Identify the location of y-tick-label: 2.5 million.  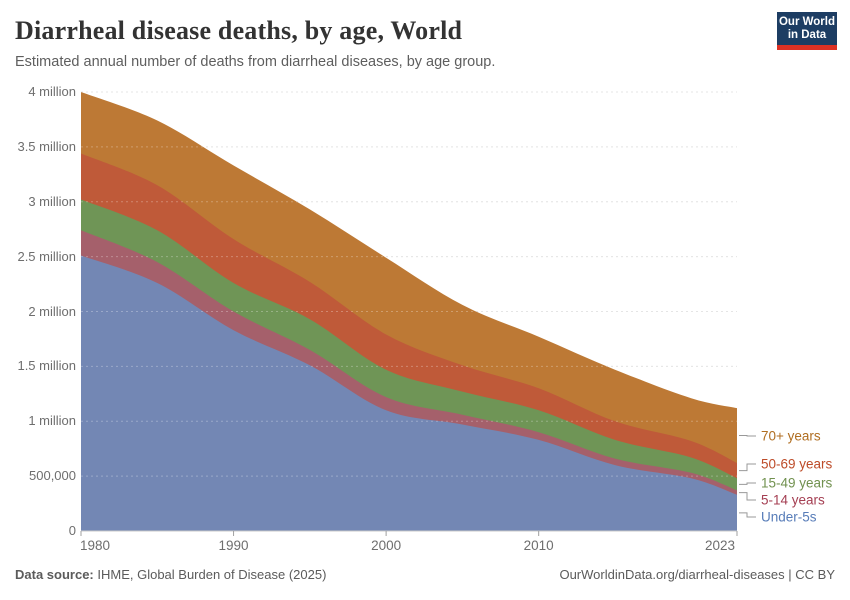
(46, 256).